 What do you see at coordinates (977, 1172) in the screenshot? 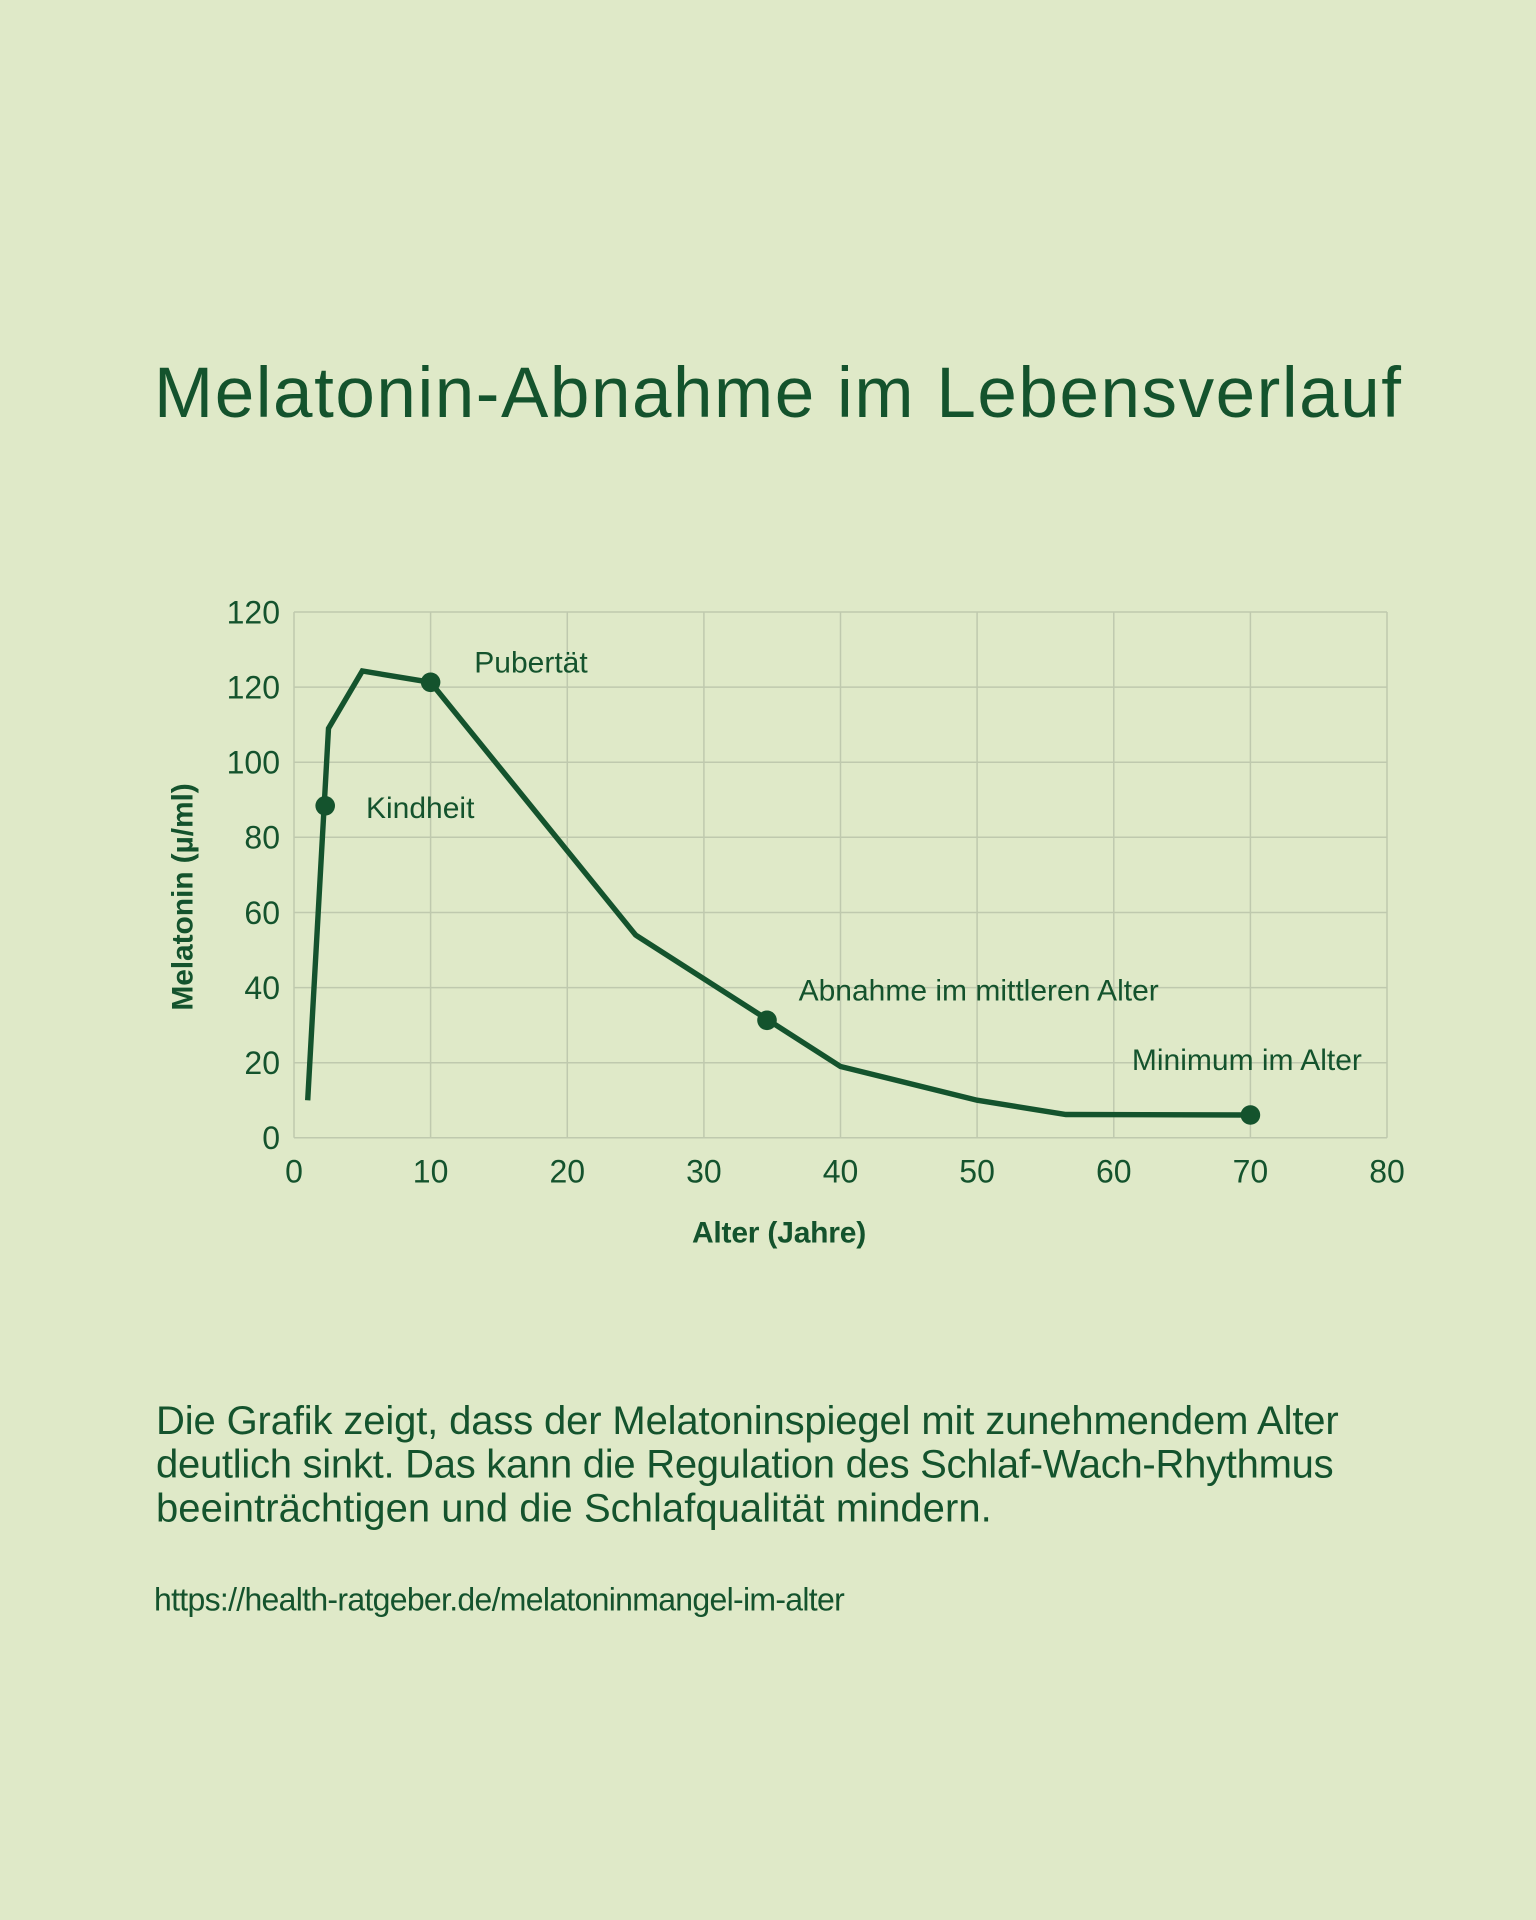
I see `svg-text: 50` at bounding box center [977, 1172].